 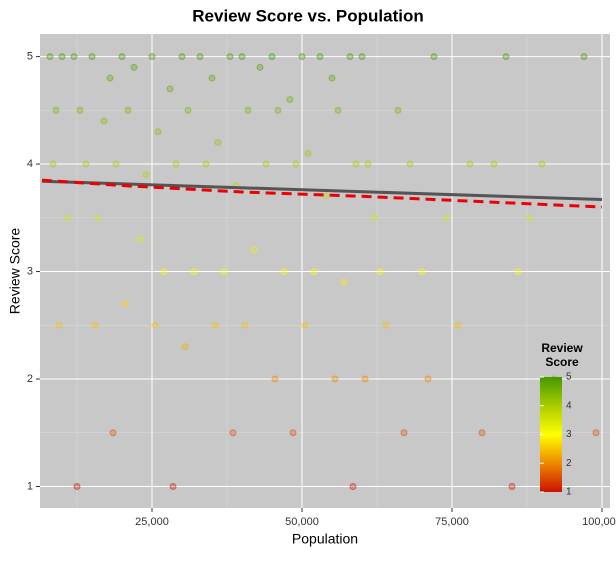 What do you see at coordinates (30, 379) in the screenshot?
I see `y-tick-label: 2` at bounding box center [30, 379].